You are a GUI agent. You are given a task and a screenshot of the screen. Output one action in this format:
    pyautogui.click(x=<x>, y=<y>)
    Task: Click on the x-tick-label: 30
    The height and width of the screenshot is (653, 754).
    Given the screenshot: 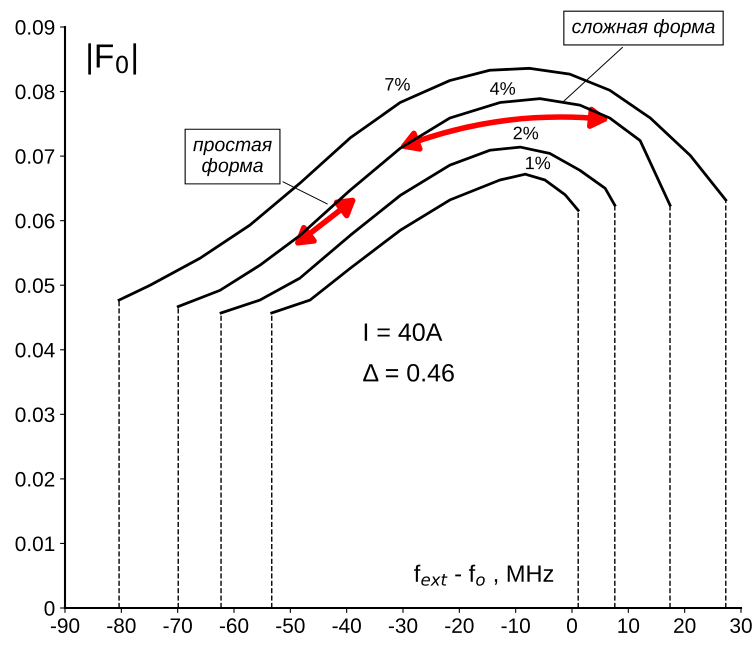 What is the action you would take?
    pyautogui.click(x=741, y=626)
    